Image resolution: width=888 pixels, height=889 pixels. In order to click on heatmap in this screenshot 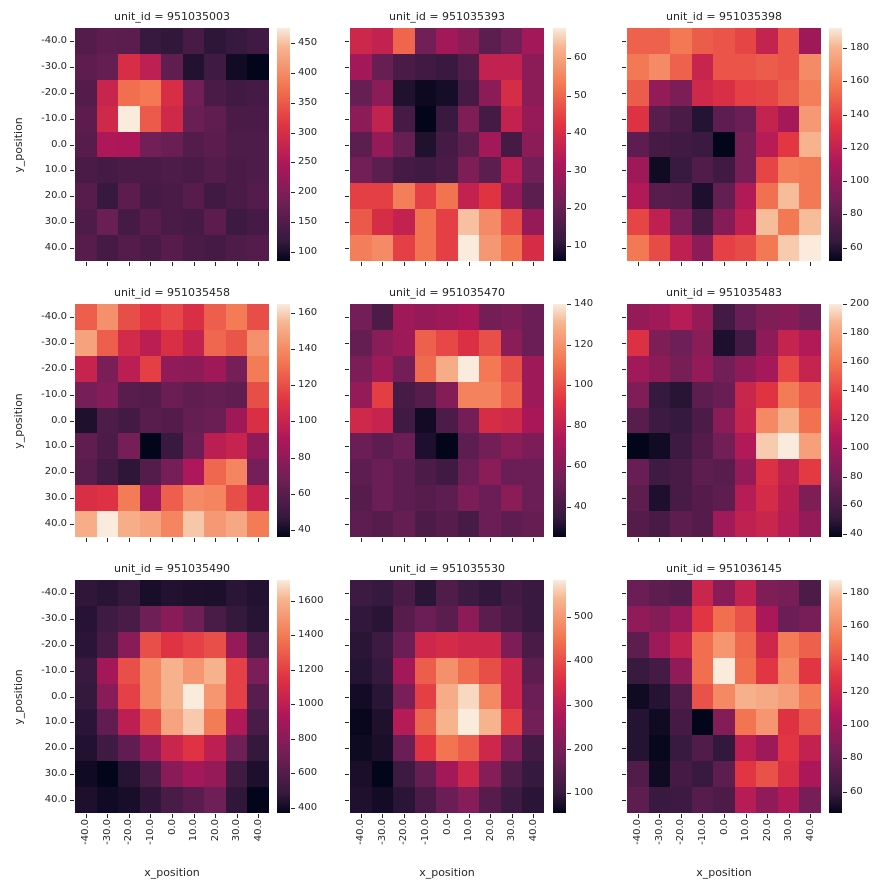, I will do `click(172, 420)`.